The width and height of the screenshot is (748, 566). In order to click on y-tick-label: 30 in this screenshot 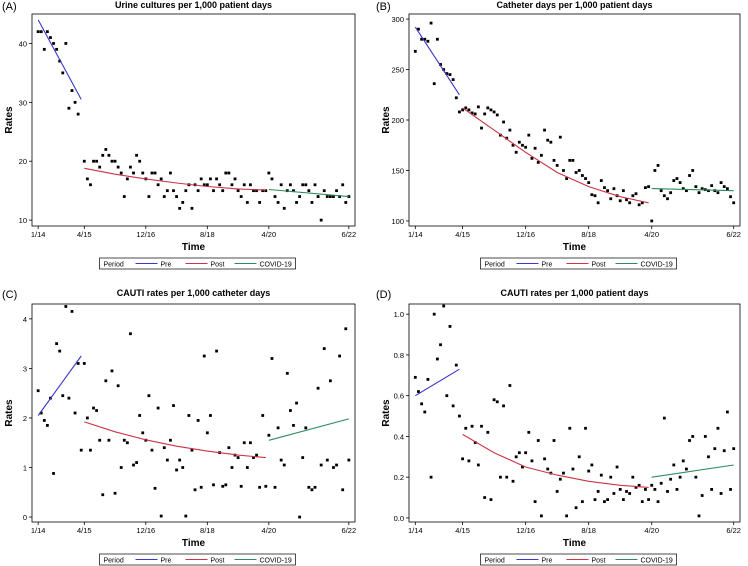, I will do `click(23, 102)`.